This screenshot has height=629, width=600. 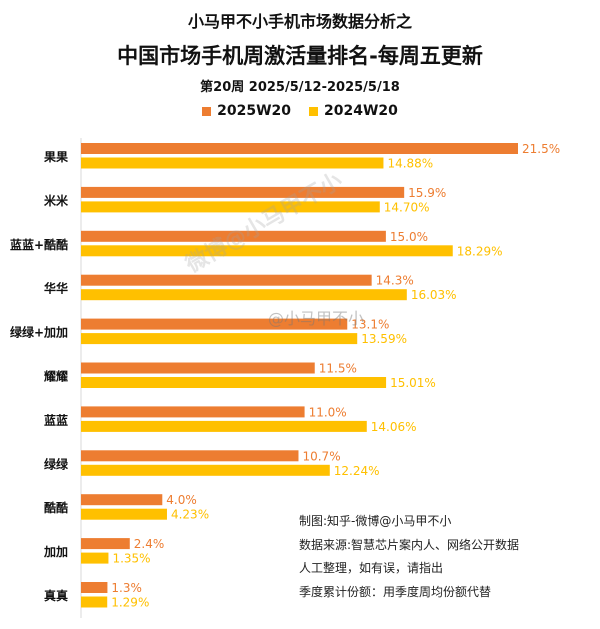 I want to click on data-label: 14.06%, so click(x=394, y=427).